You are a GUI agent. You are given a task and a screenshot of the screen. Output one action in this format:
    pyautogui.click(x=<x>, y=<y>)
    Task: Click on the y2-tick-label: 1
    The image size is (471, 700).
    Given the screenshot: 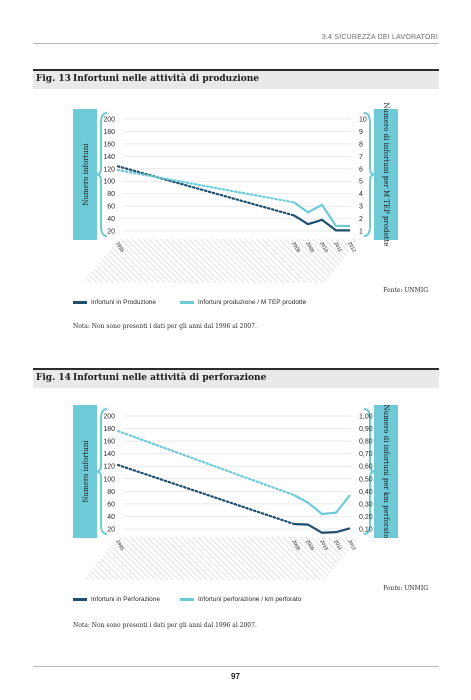 What is the action you would take?
    pyautogui.click(x=361, y=232)
    